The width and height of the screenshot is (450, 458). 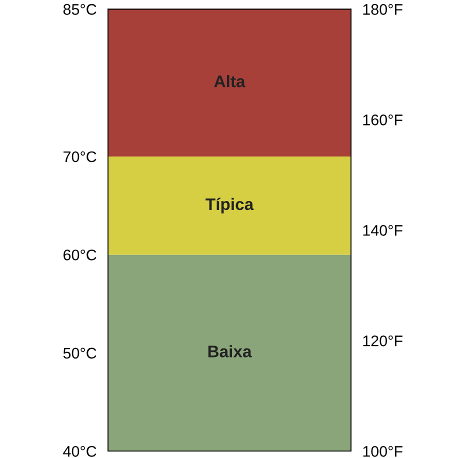 What do you see at coordinates (80, 255) in the screenshot?
I see `y-tick-label: 60°C` at bounding box center [80, 255].